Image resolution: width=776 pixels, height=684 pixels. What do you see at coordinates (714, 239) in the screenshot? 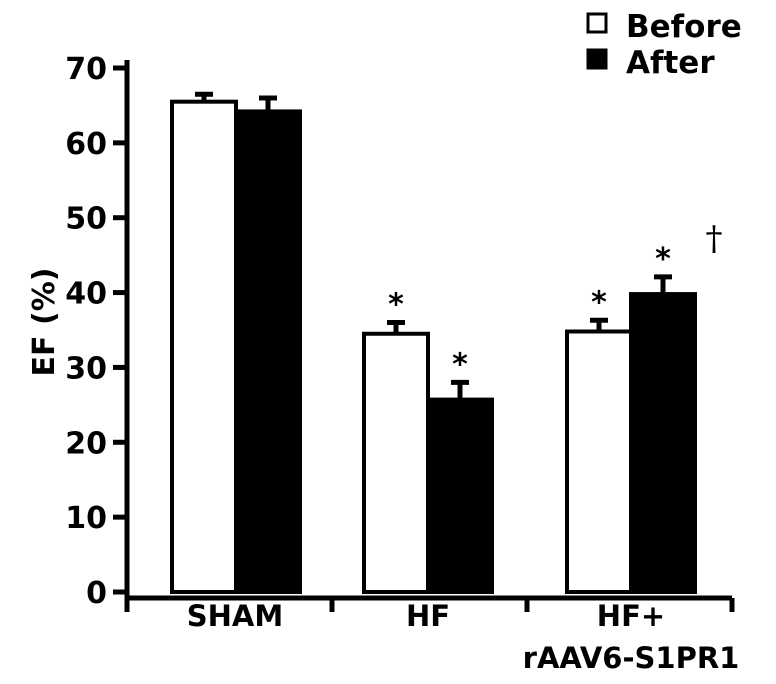
I see `dagger-annotation: †` at bounding box center [714, 239].